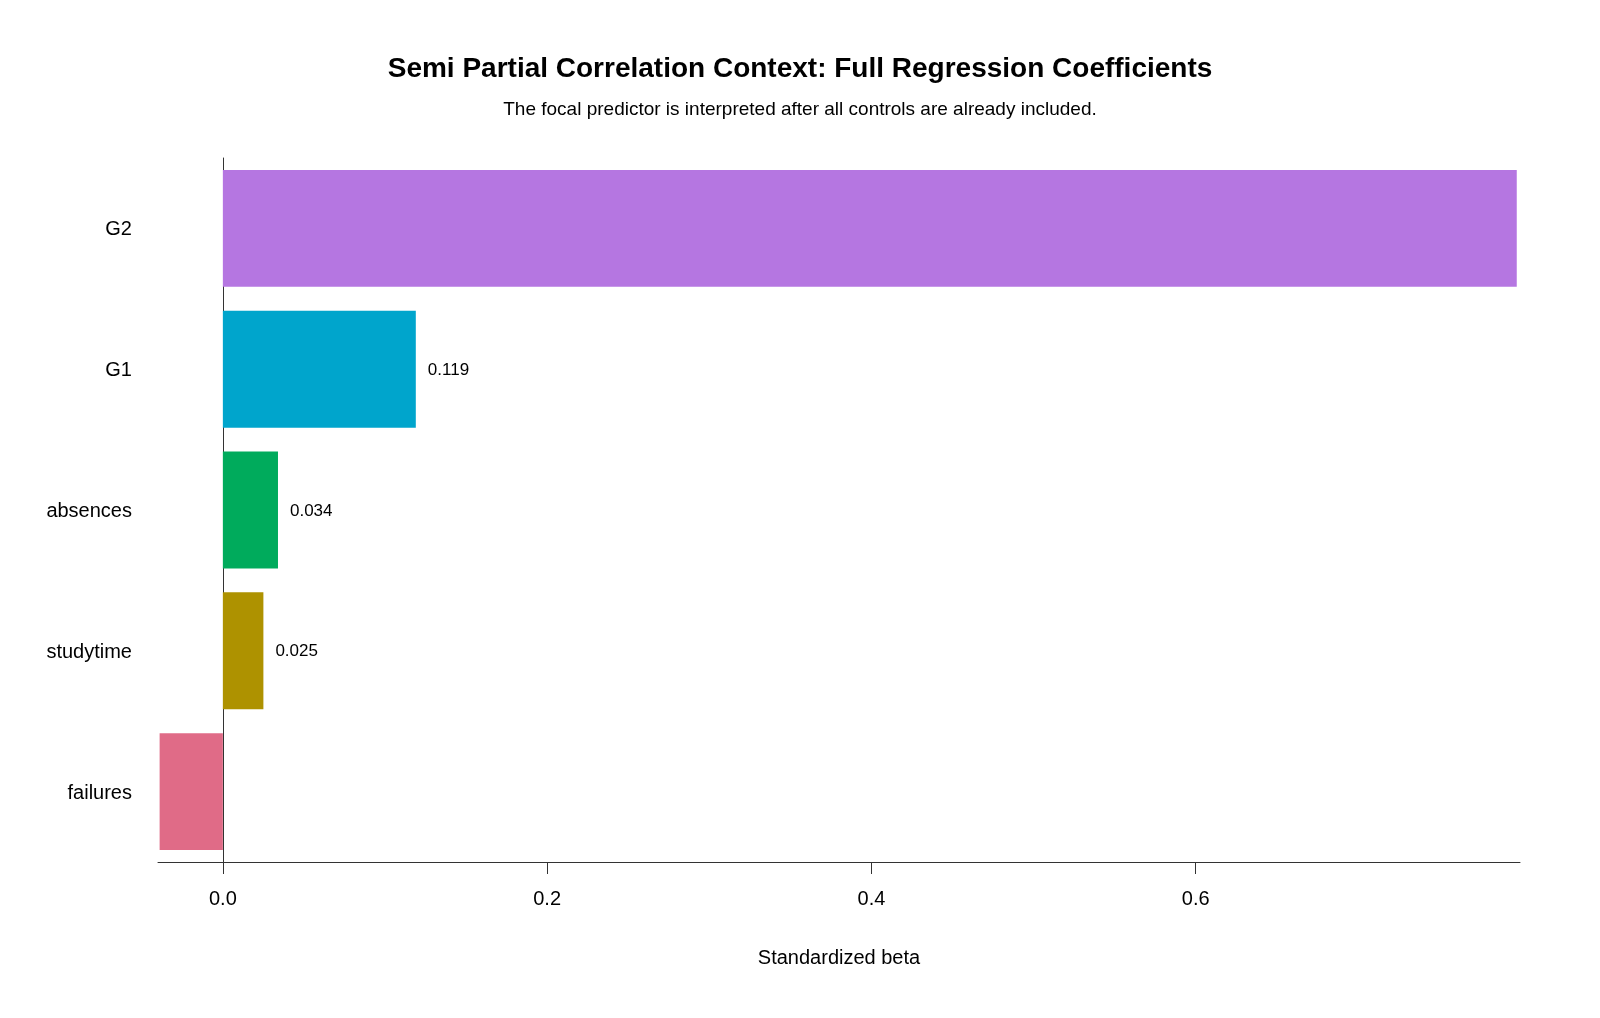 The height and width of the screenshot is (1018, 1600). Describe the element at coordinates (1195, 898) in the screenshot. I see `x-tick-label: 0.6` at that location.